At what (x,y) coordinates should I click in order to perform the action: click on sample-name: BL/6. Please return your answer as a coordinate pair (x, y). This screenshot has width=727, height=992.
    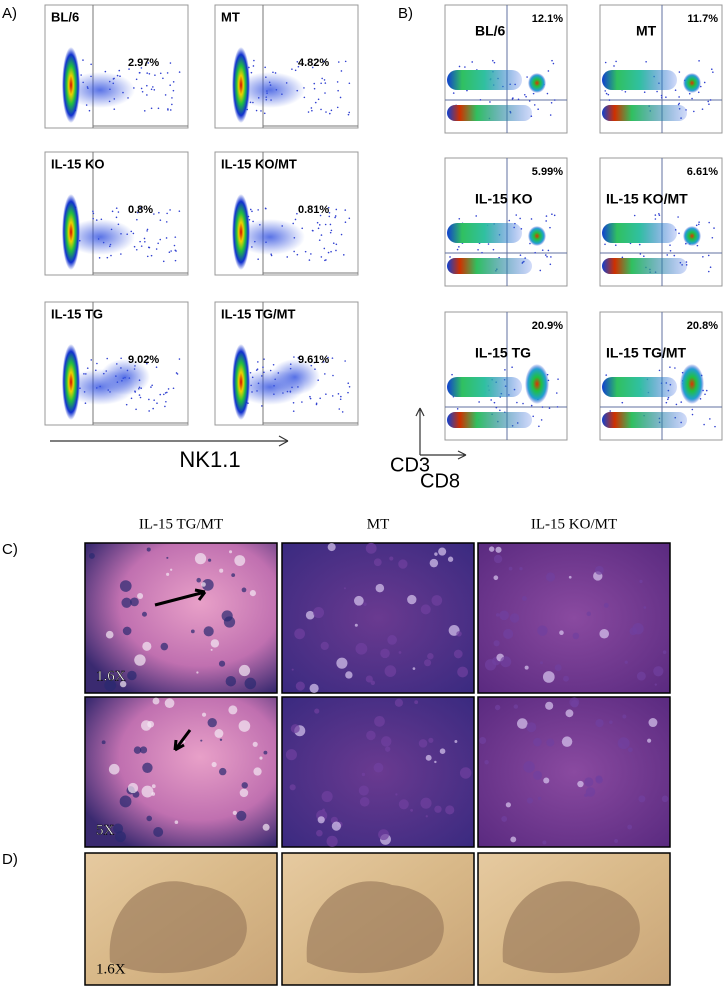
    Looking at the image, I should click on (490, 31).